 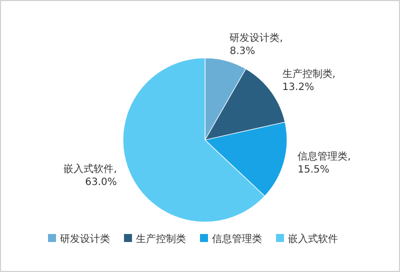 I want to click on legend-label: 嵌入式软件, so click(x=313, y=239).